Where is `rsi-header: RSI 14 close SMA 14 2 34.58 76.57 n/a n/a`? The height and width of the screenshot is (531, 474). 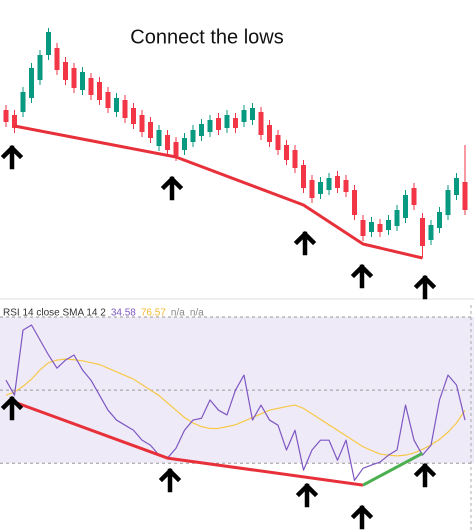 rsi-header: RSI 14 close SMA 14 2 34.58 76.57 n/a n/a is located at coordinates (103, 313).